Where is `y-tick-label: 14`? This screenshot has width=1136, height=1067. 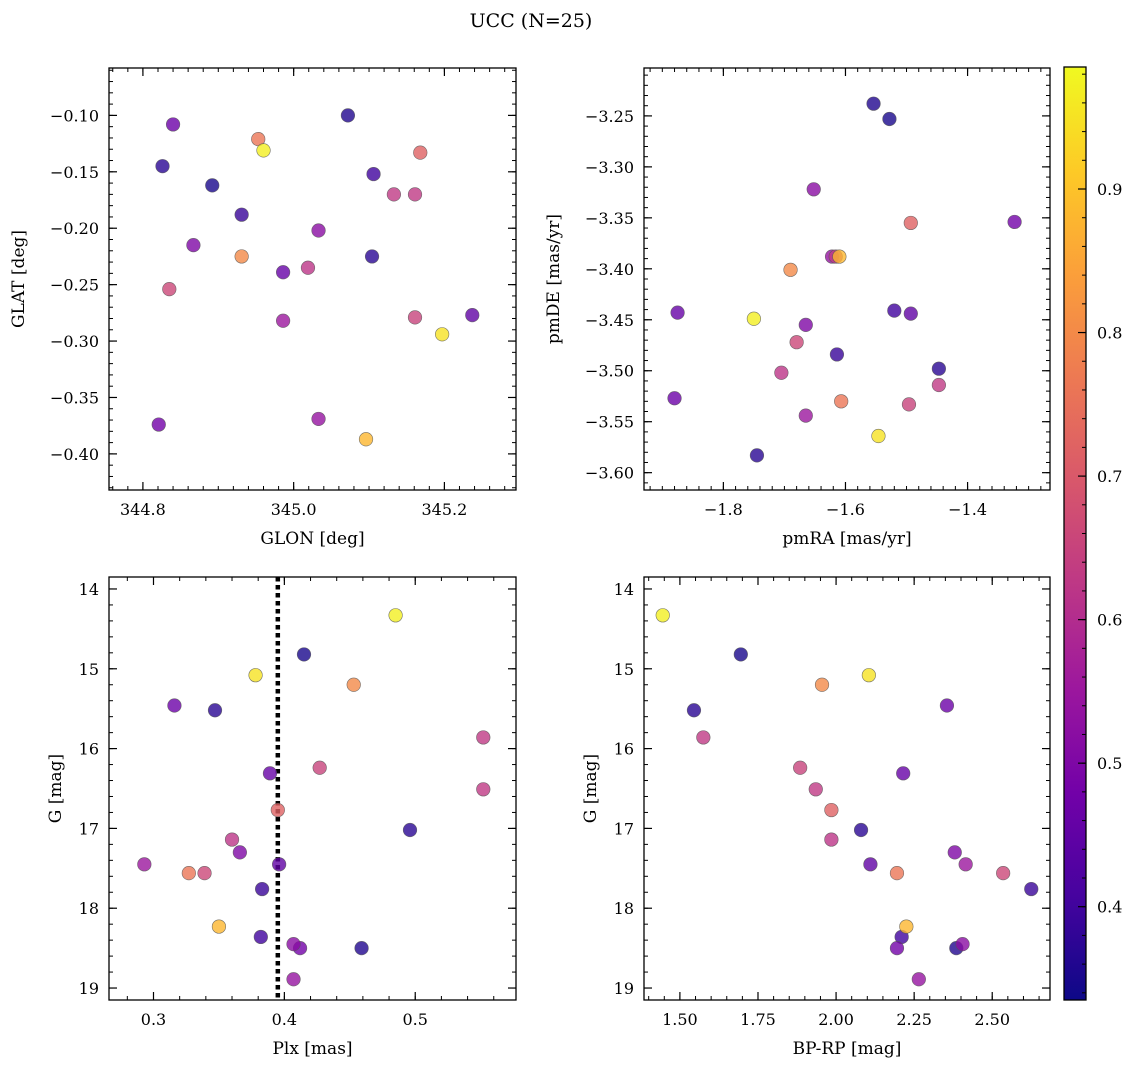
y-tick-label: 14 is located at coordinates (89, 589).